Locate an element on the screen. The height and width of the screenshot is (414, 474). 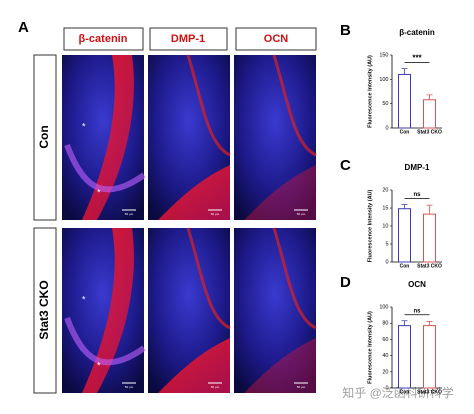
row-label: Con is located at coordinates (44, 136).